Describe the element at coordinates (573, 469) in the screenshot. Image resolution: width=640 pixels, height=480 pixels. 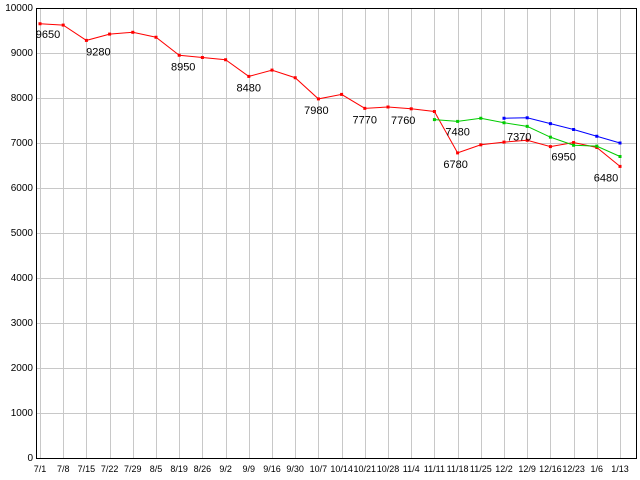
I see `x-axis-label: 12/23` at that location.